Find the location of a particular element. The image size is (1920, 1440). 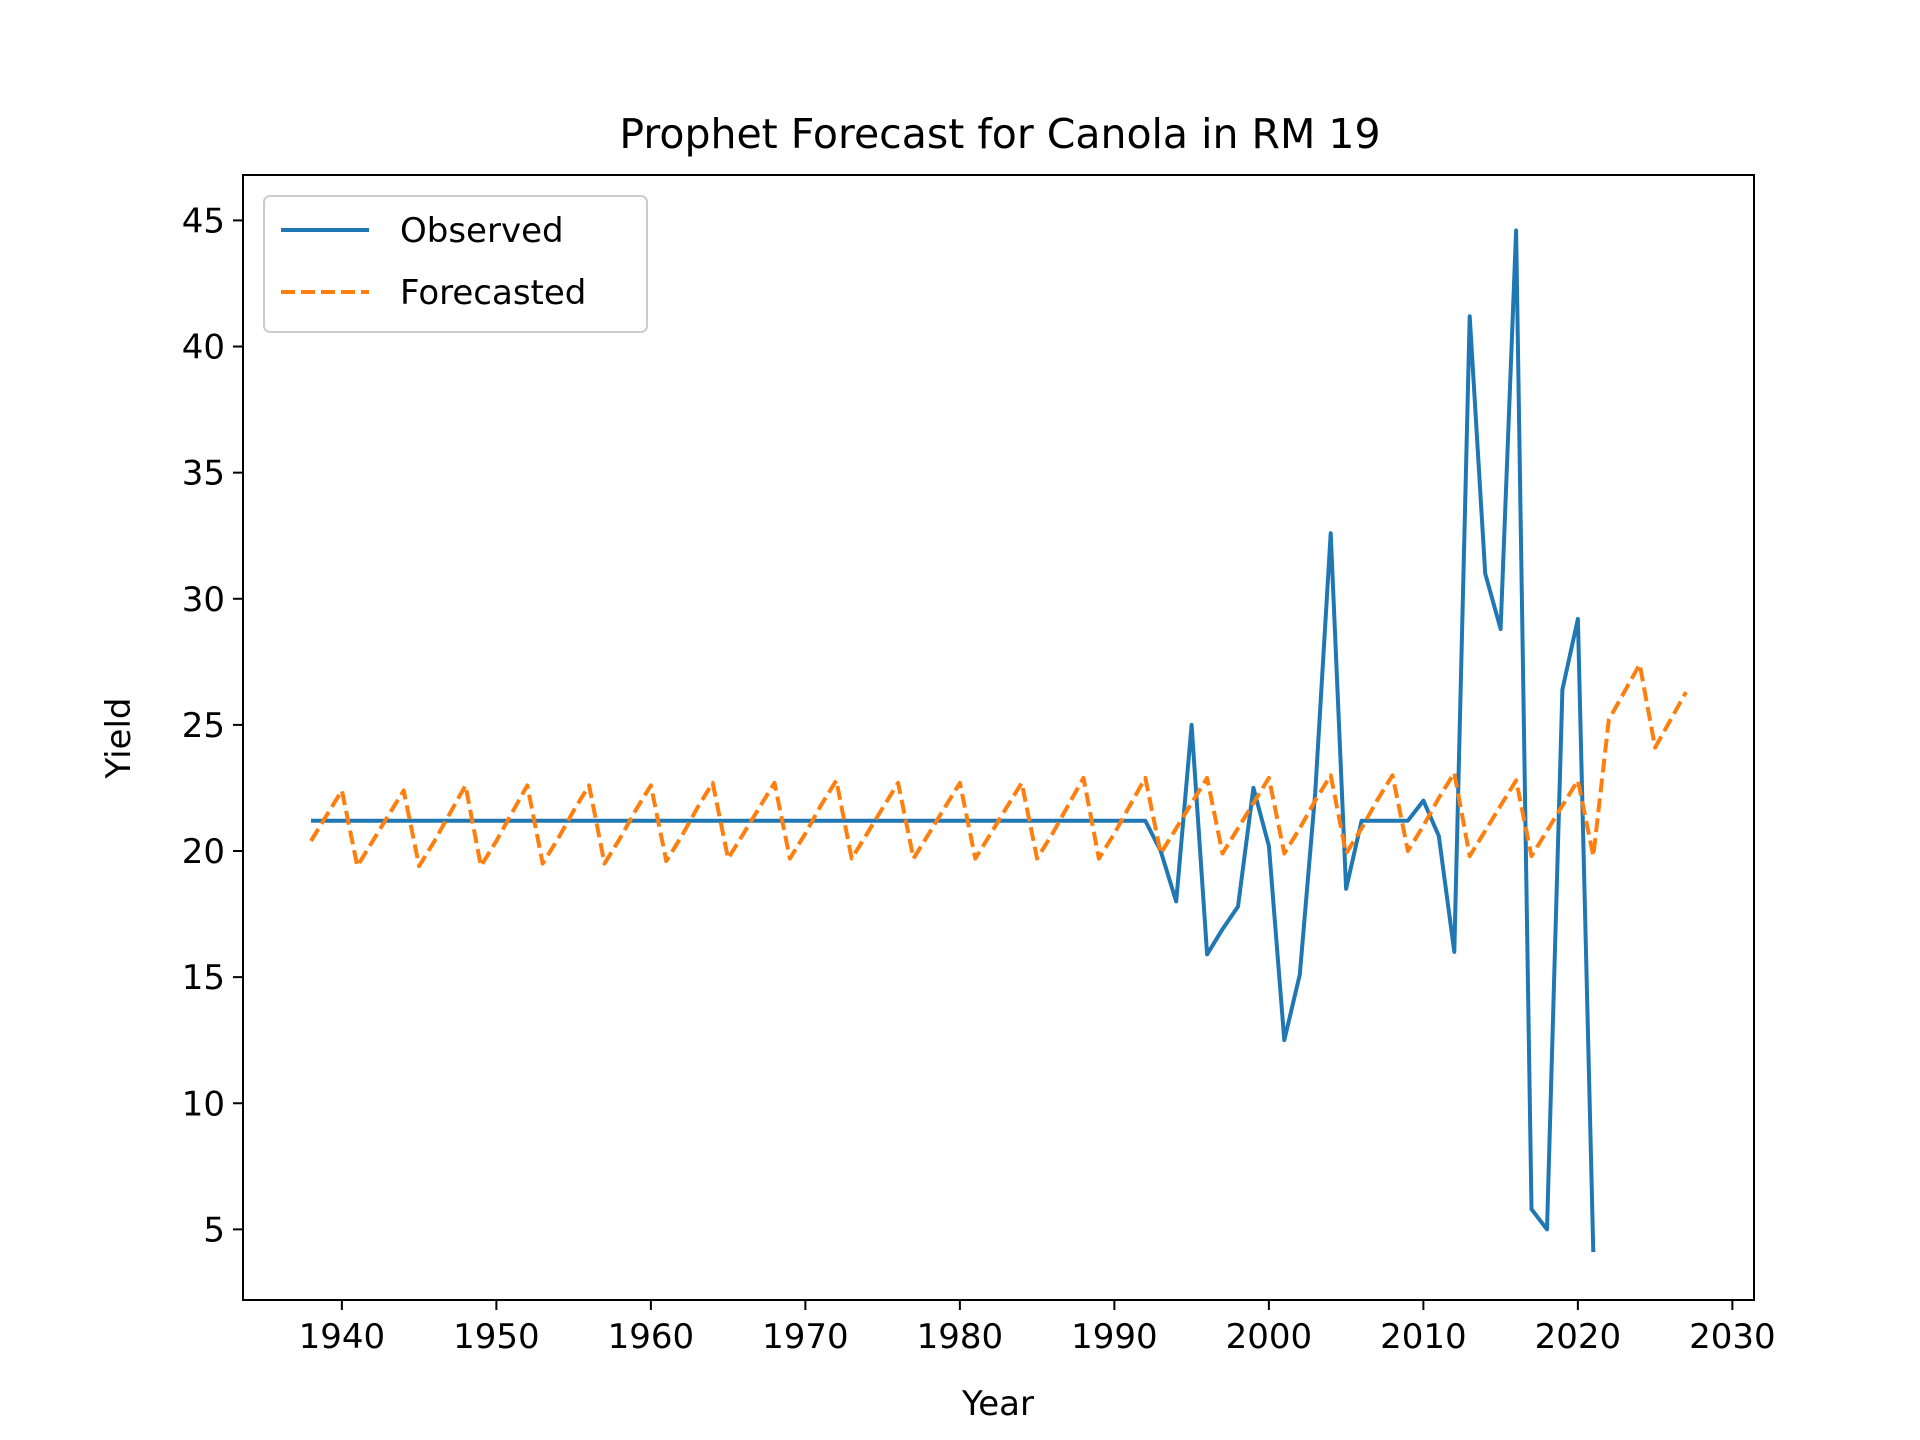

y-tick-label: 20 is located at coordinates (203, 852).